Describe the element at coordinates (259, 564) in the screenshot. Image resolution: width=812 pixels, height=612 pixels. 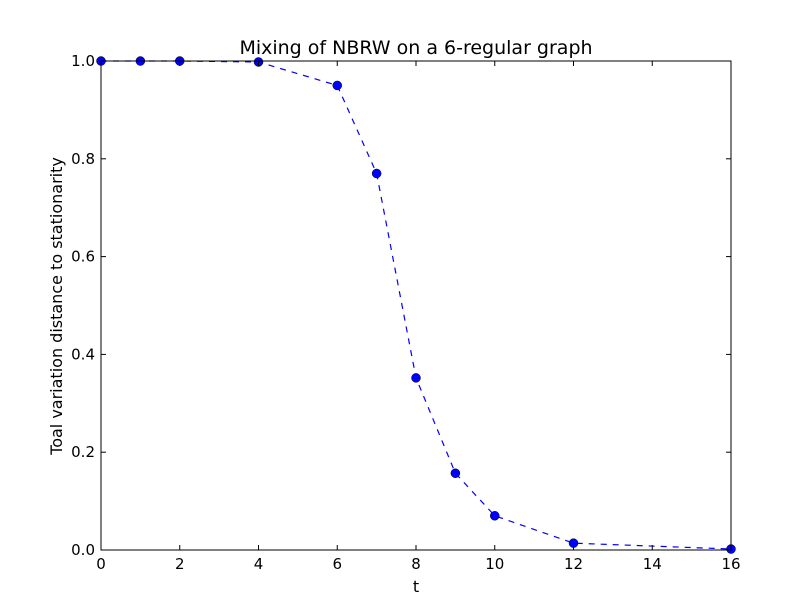
I see `x-tick-label: 4` at that location.